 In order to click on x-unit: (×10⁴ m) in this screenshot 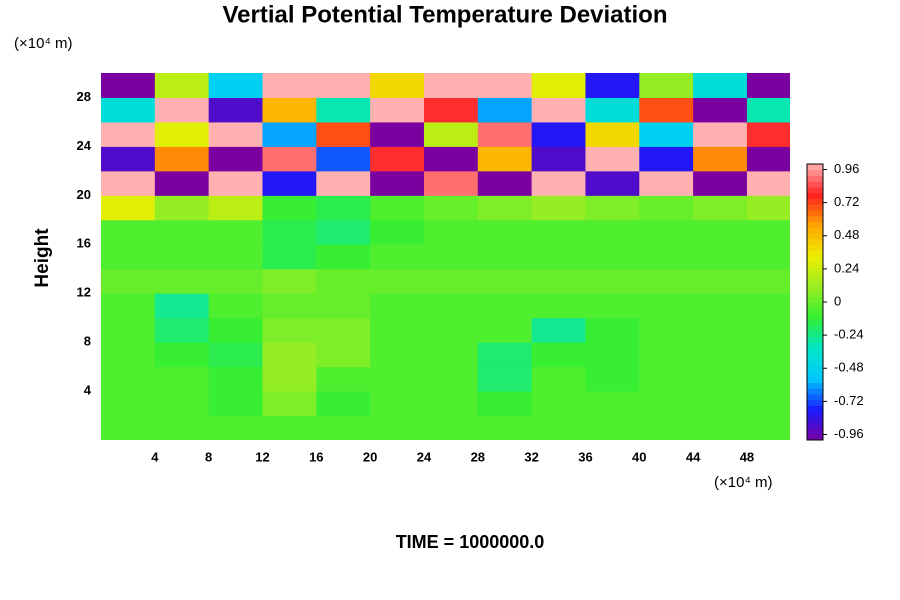, I will do `click(743, 482)`.